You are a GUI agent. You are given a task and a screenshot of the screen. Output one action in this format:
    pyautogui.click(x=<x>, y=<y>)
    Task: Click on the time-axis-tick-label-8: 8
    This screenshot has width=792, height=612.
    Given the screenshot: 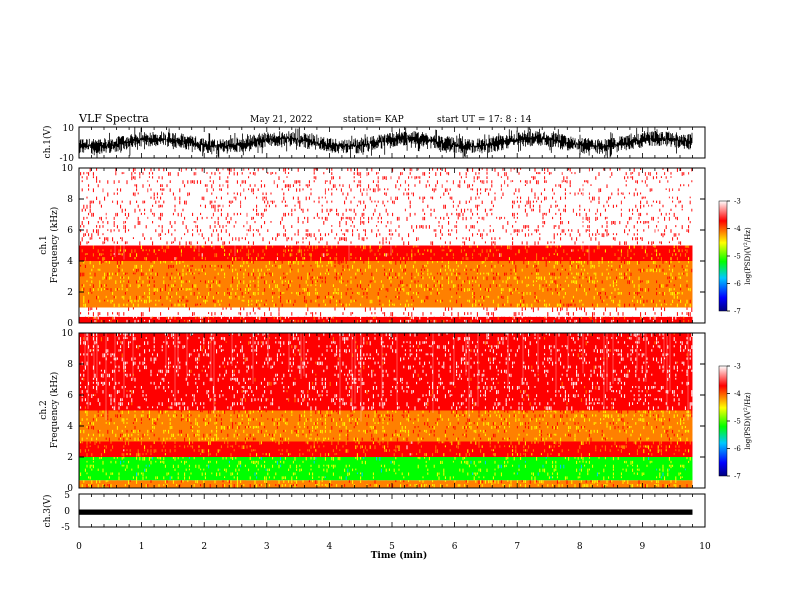 What is the action you would take?
    pyautogui.click(x=580, y=547)
    